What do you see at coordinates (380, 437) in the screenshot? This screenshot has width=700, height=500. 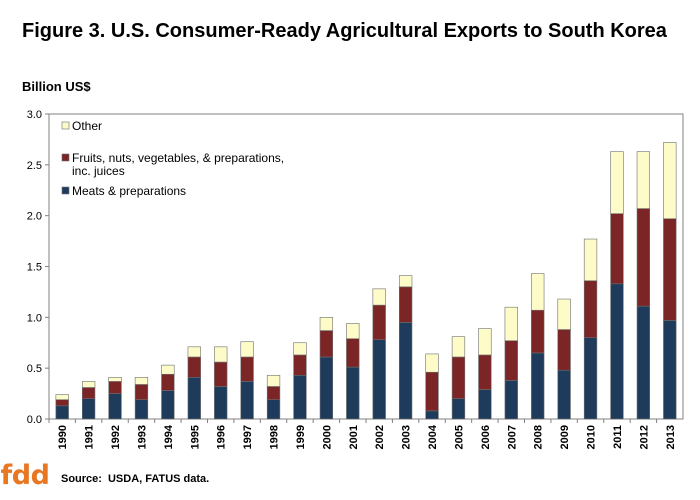 I see `x-tick-label-2002: 2002` at bounding box center [380, 437].